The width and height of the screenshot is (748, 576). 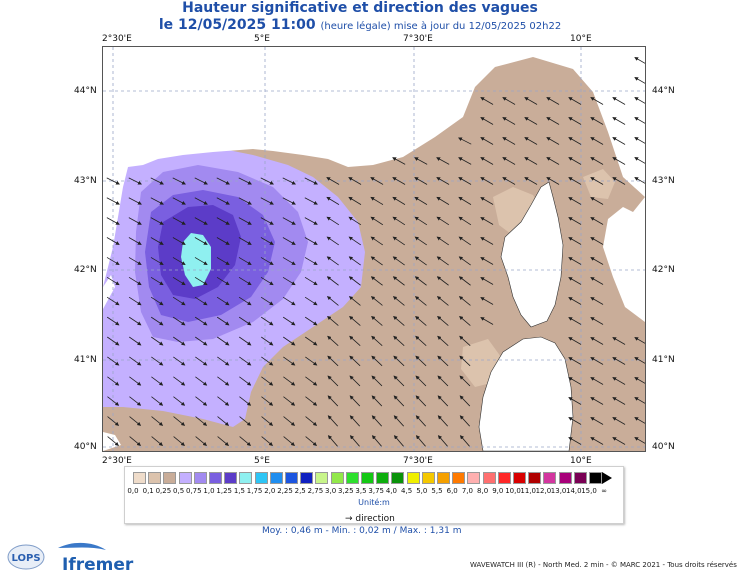 I want to click on legend-end-triangle, so click(x=607, y=478).